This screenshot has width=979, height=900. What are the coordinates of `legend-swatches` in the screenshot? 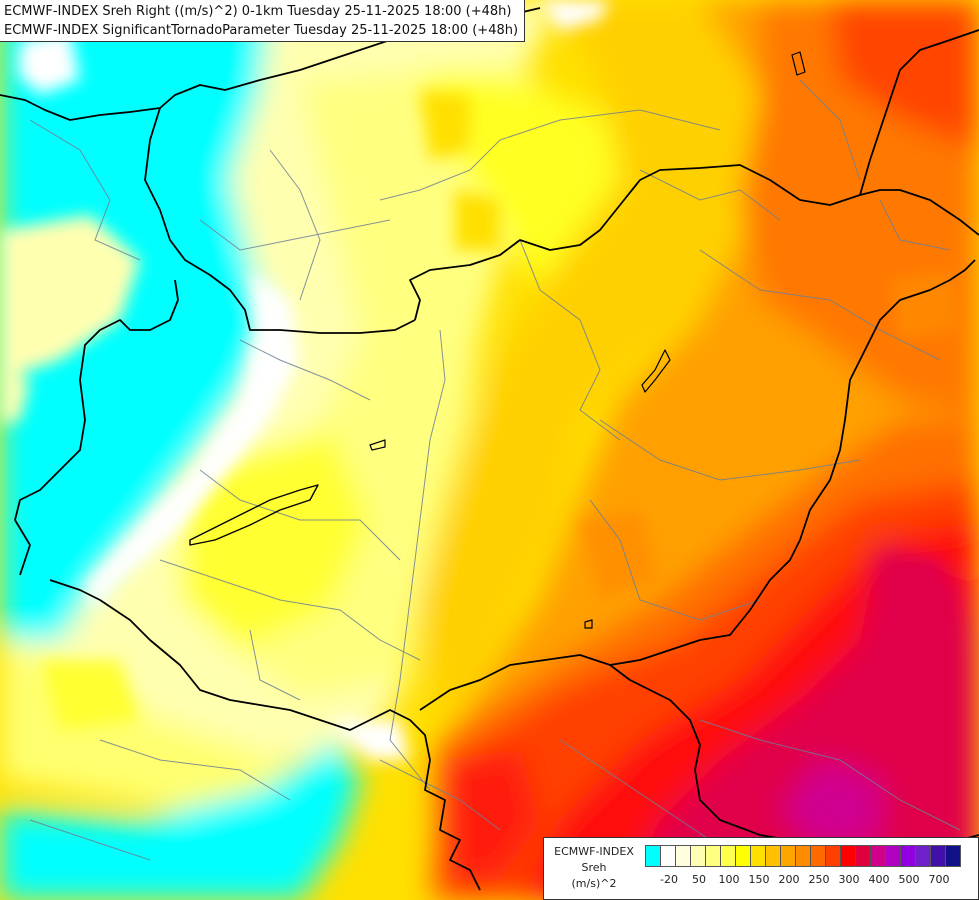 It's located at (803, 856).